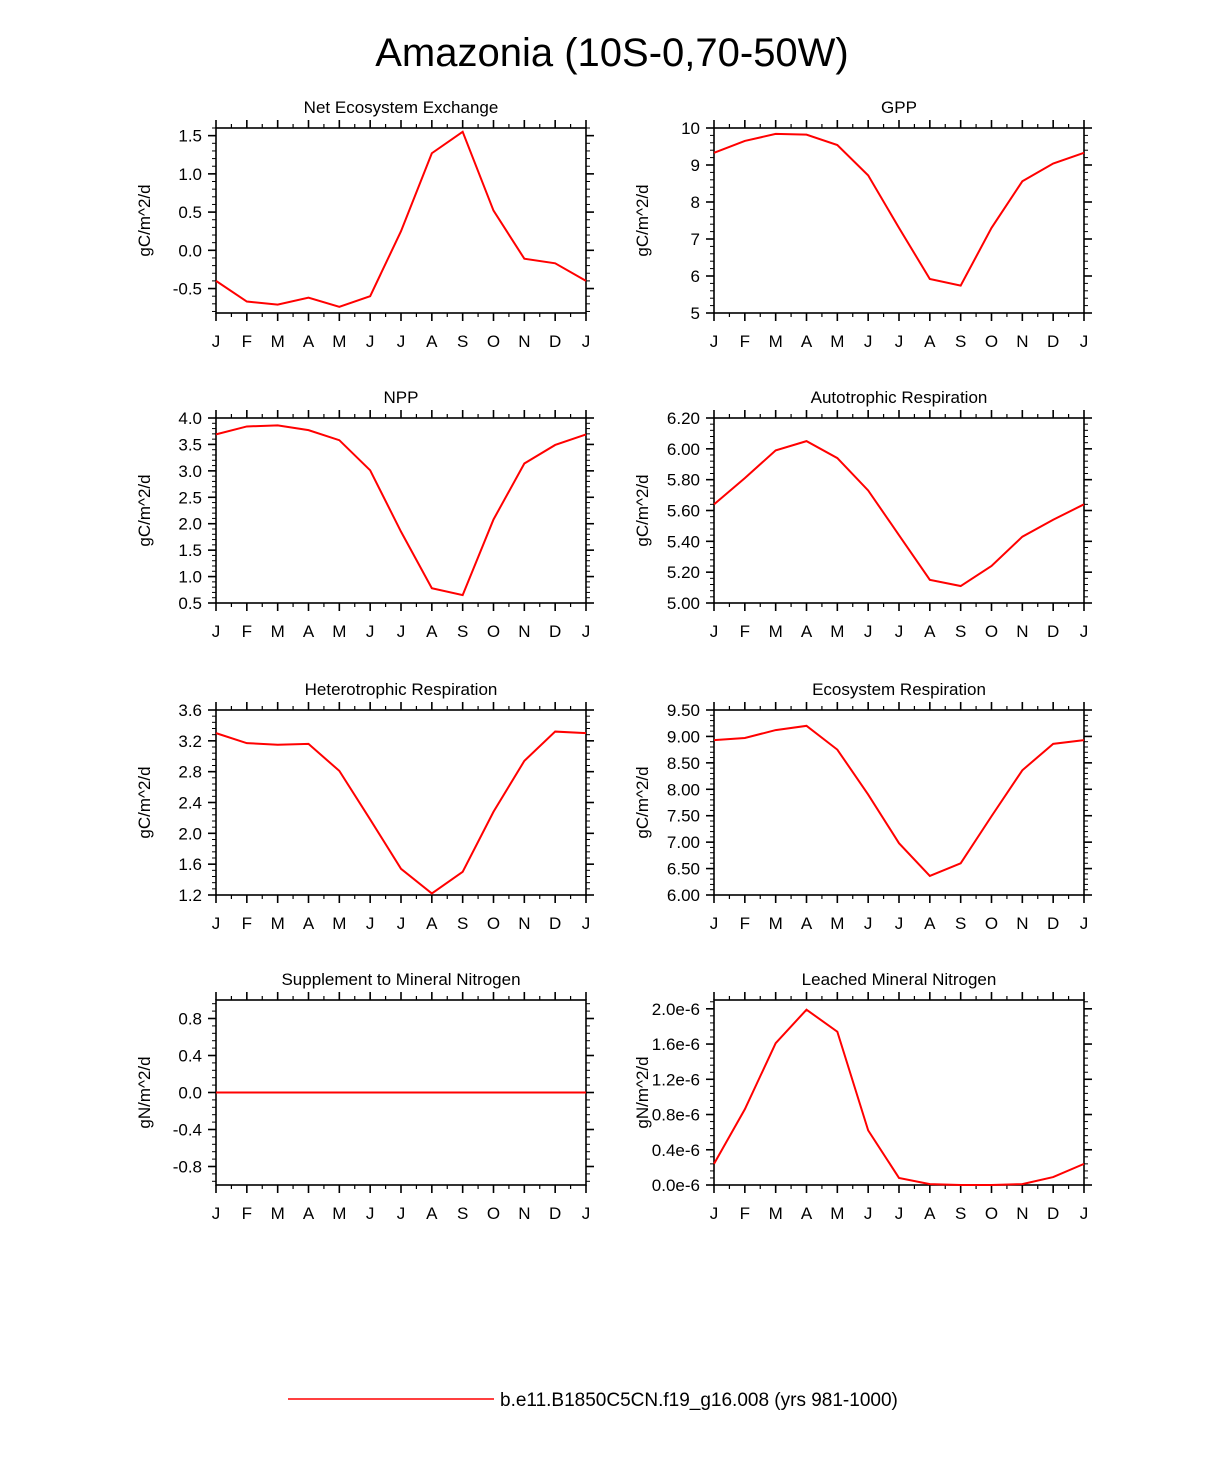 The image size is (1224, 1474). What do you see at coordinates (190, 471) in the screenshot?
I see `y-tick-label: 3.0` at bounding box center [190, 471].